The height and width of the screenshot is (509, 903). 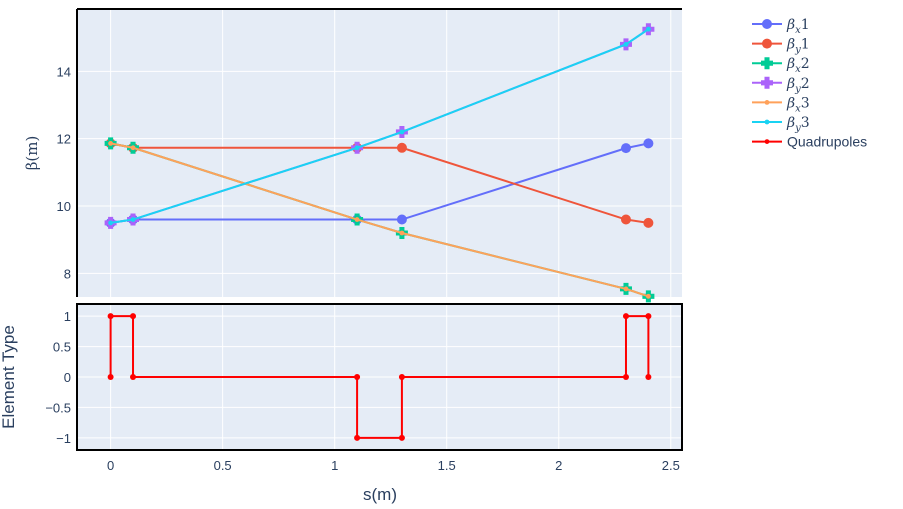 What do you see at coordinates (781, 124) in the screenshot?
I see `legend-item-βy3: βy3` at bounding box center [781, 124].